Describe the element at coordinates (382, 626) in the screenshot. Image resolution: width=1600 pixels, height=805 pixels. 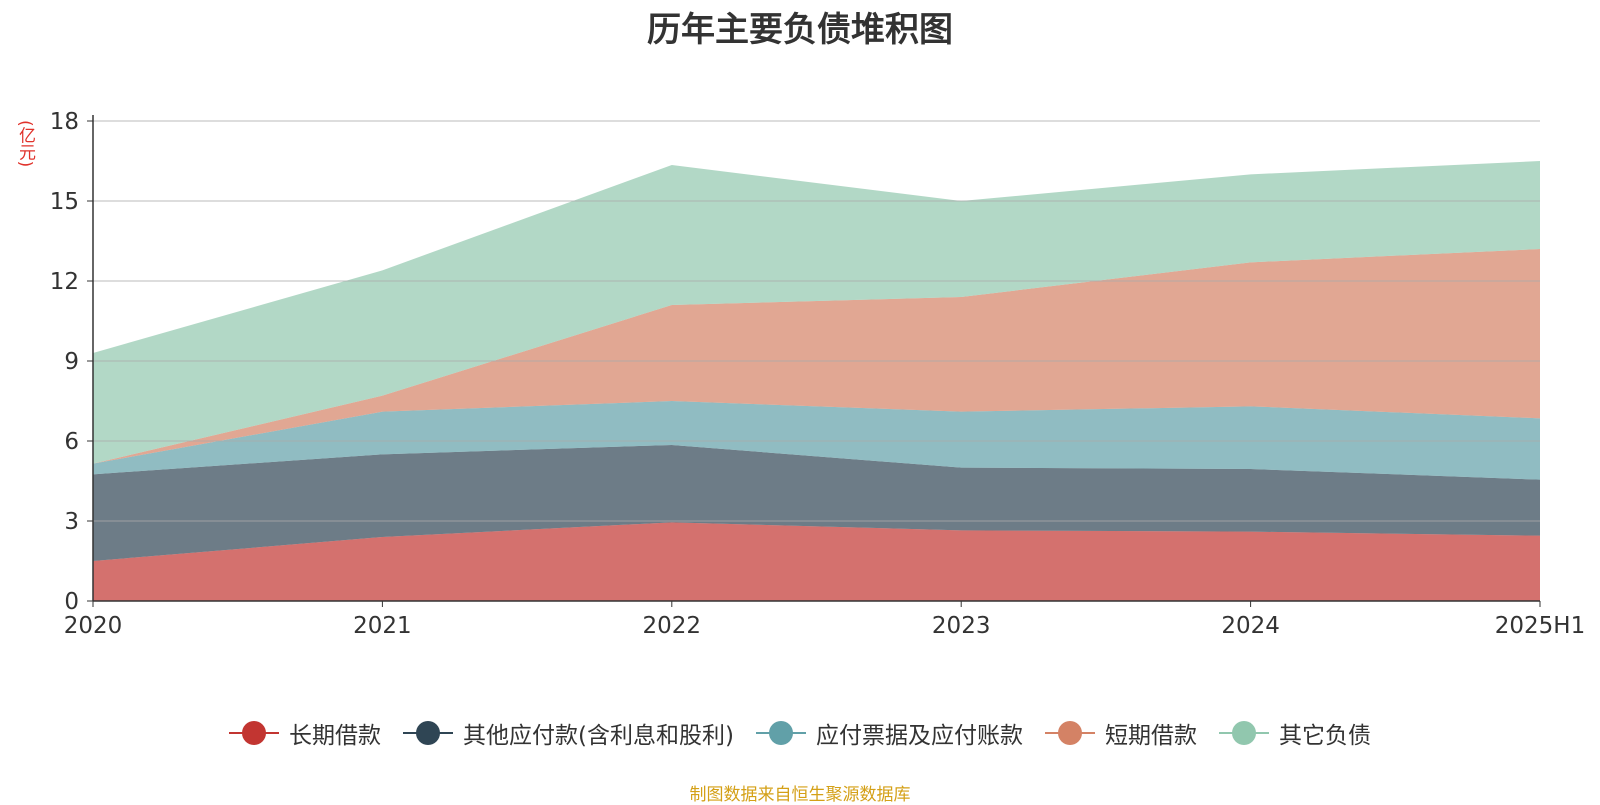
I see `x-tick-label: 2021` at that location.